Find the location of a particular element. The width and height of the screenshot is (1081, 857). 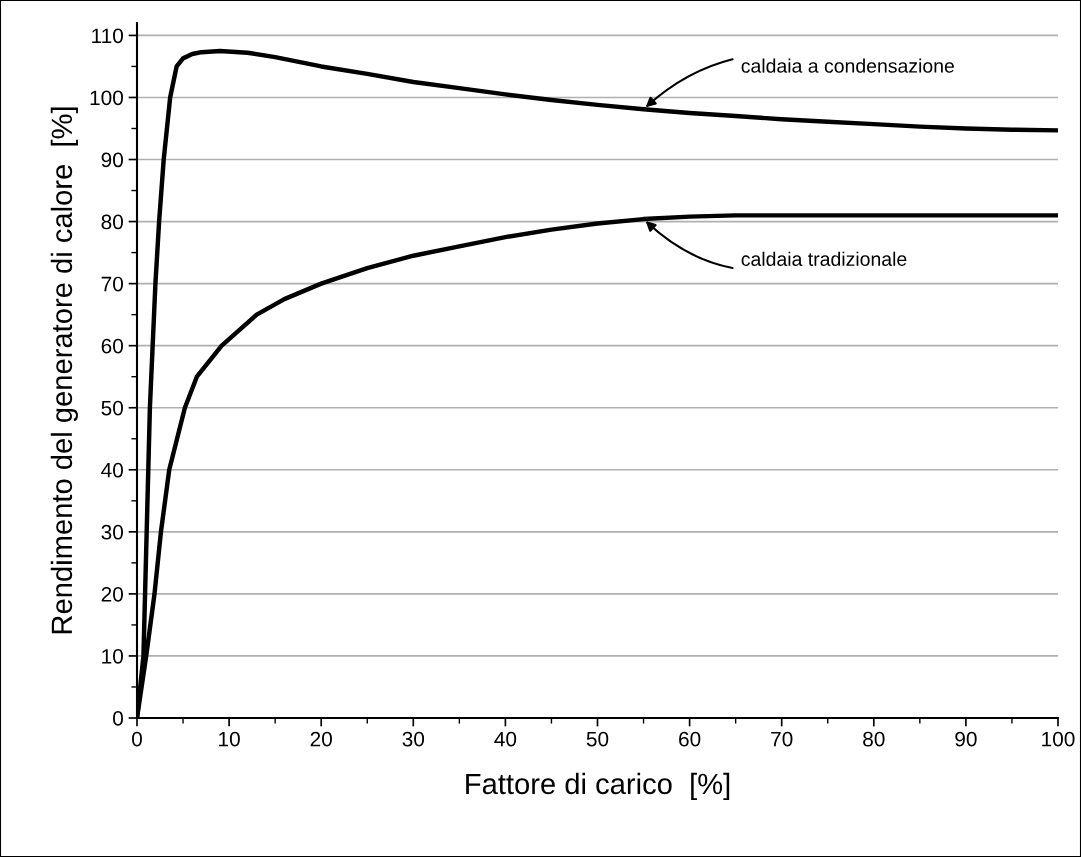

y-tick-label: 80 is located at coordinates (112, 222).